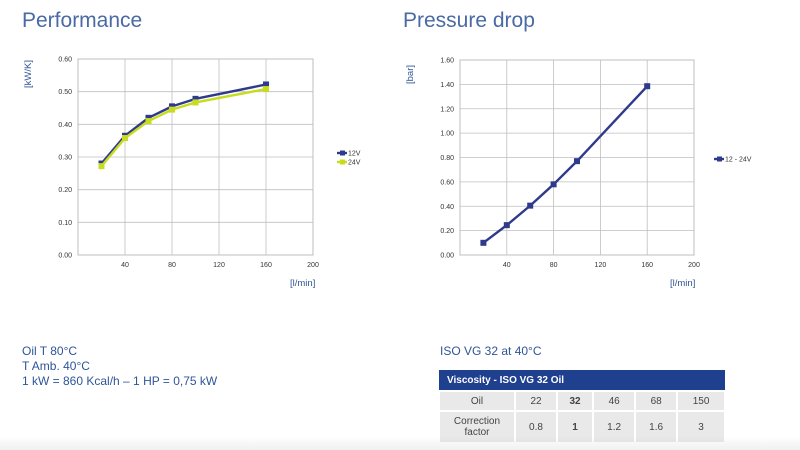 Image resolution: width=800 pixels, height=450 pixels. What do you see at coordinates (469, 20) in the screenshot?
I see `pressure-drop-title: Pressure drop` at bounding box center [469, 20].